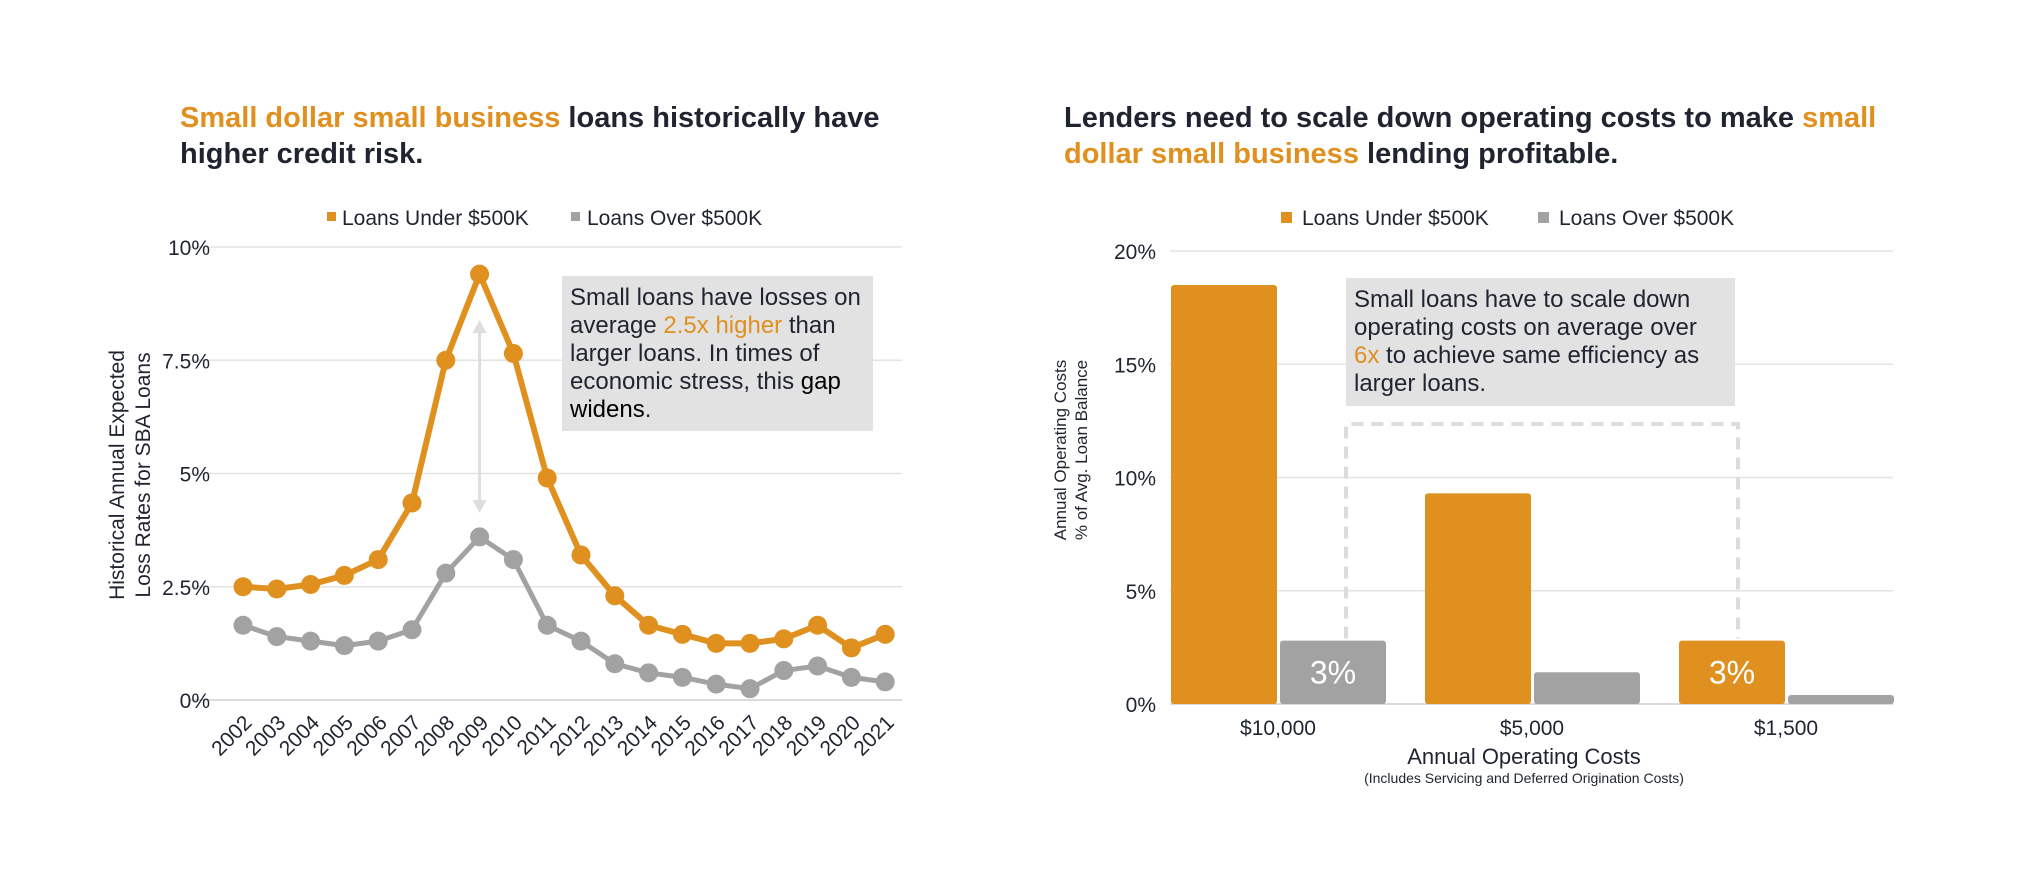 This screenshot has height=893, width=2017. What do you see at coordinates (117, 475) in the screenshot?
I see `y-axis-title-line: Historical Annual Expected` at bounding box center [117, 475].